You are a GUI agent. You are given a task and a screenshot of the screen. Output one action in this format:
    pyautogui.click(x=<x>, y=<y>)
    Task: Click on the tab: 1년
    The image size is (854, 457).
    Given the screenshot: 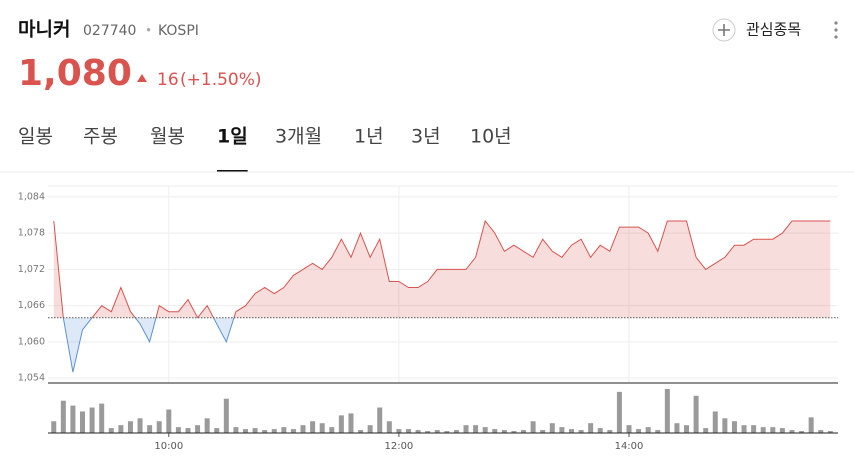 What is the action you would take?
    pyautogui.click(x=369, y=137)
    